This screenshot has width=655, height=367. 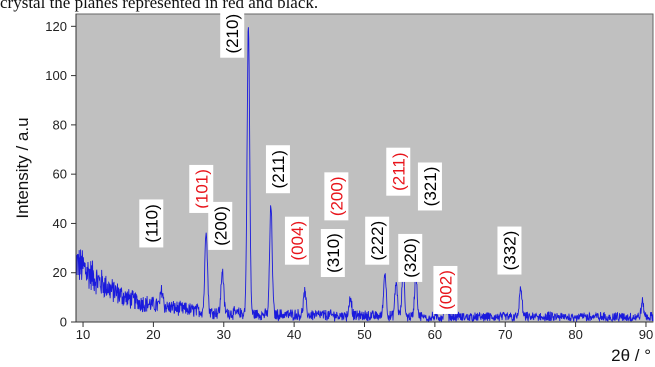 What do you see at coordinates (631, 355) in the screenshot?
I see `x-axis-title: 2θ / °` at bounding box center [631, 355].